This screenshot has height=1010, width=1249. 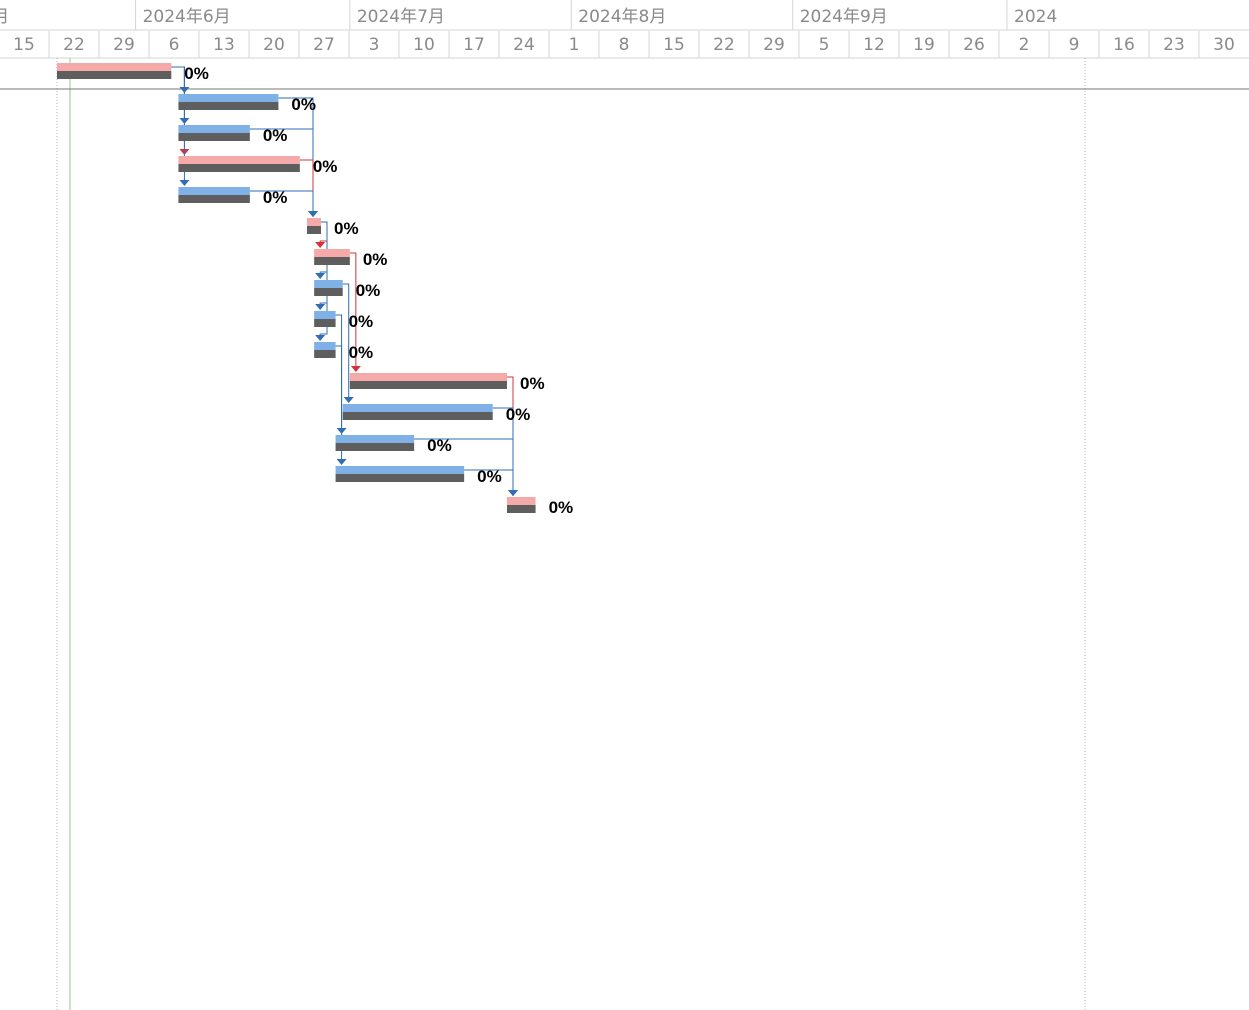 I want to click on week-label: 17, so click(x=474, y=45).